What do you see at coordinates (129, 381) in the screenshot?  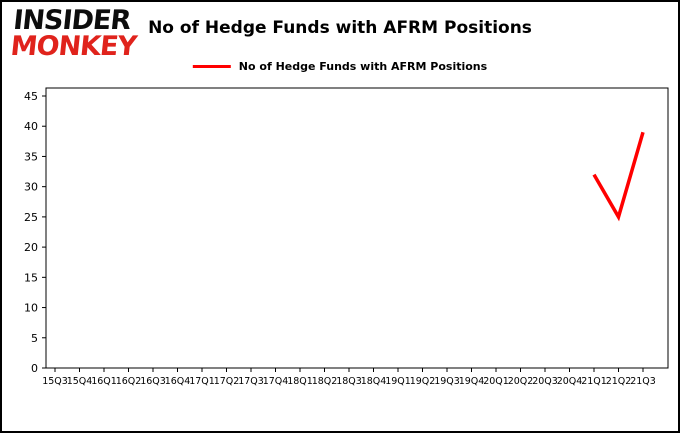 I see `x-axis-tick-label: 16Q2` at bounding box center [129, 381].